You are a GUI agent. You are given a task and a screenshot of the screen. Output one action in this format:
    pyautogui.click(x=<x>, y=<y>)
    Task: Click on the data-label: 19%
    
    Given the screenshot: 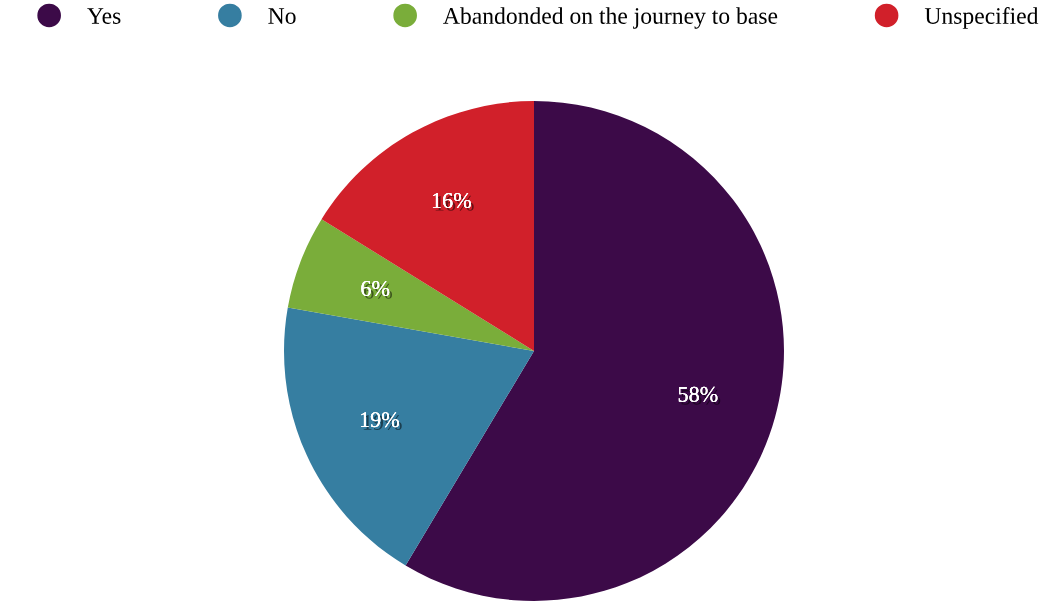 What is the action you would take?
    pyautogui.click(x=381, y=421)
    